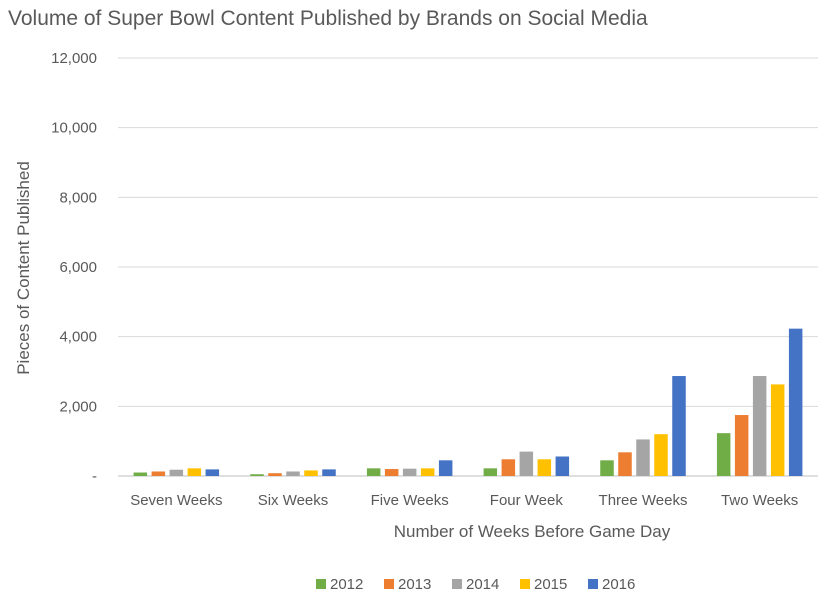 The image size is (825, 616). I want to click on x-axis-title: Number of Weeks Before Game Day, so click(532, 531).